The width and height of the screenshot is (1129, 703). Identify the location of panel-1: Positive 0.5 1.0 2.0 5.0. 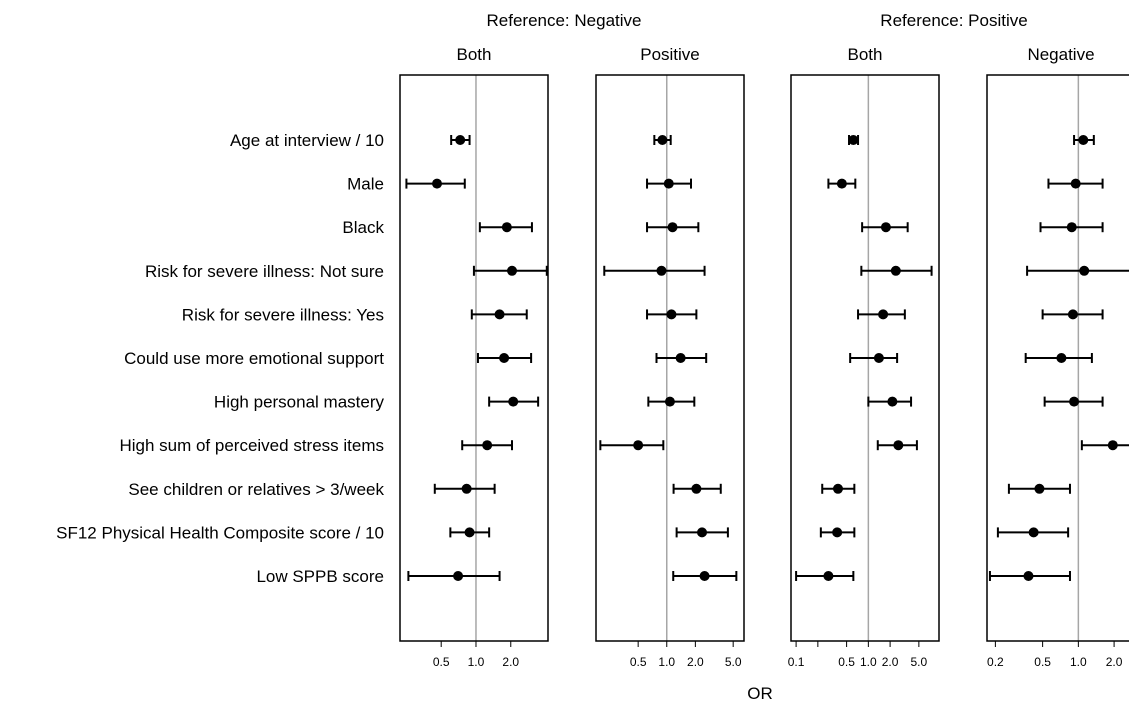
(670, 357).